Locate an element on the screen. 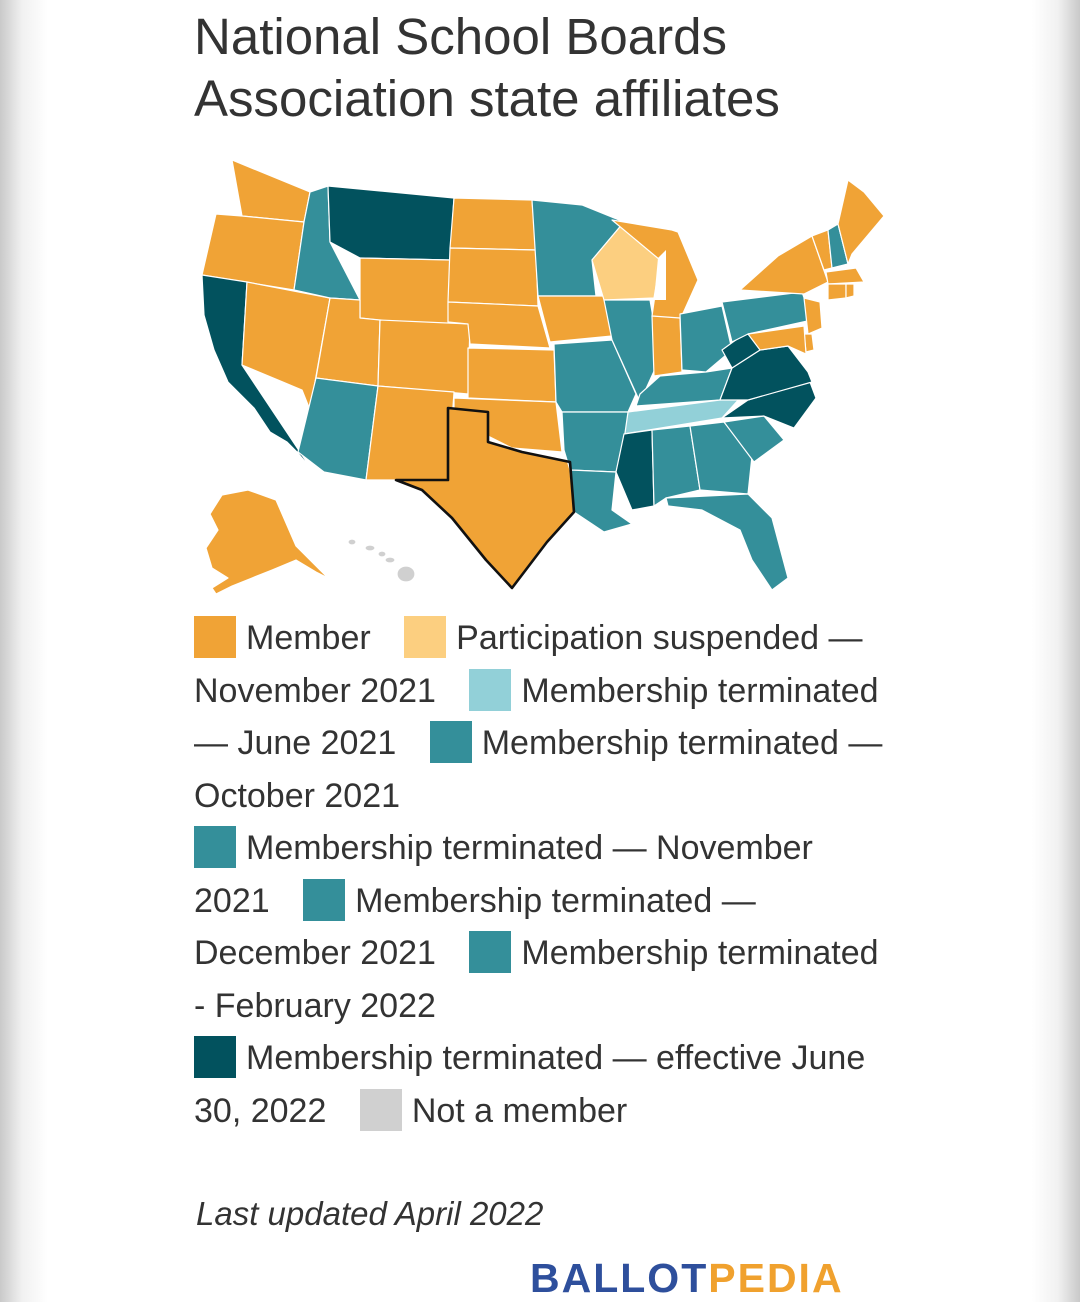  legend-label: Membership terminated - February 2022 is located at coordinates (536, 979).